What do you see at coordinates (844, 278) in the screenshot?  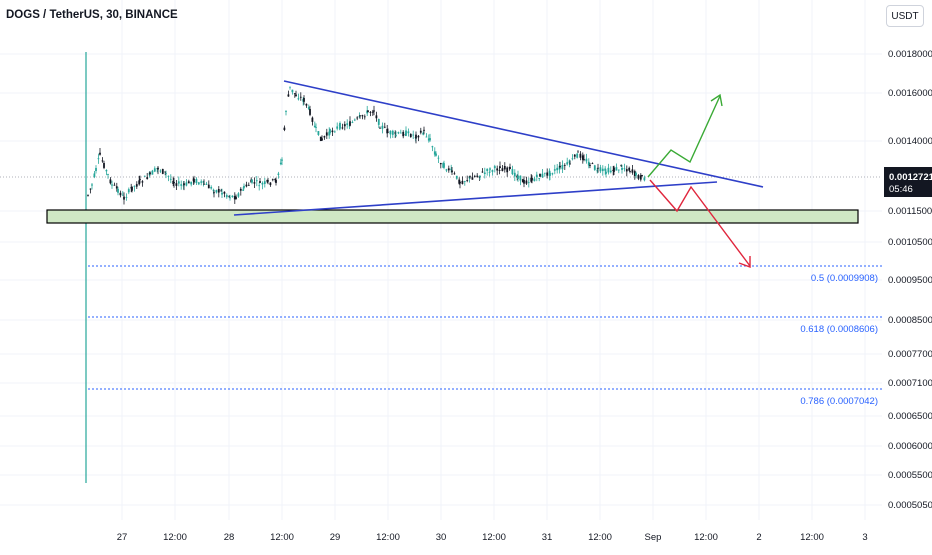 I see `fib-level-label: 0.5 (0.0009908)` at bounding box center [844, 278].